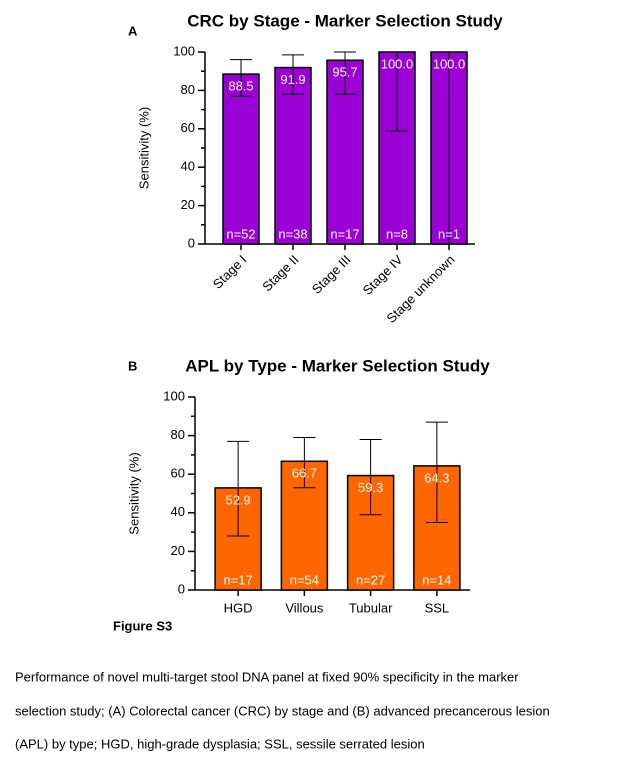 The height and width of the screenshot is (765, 626). I want to click on data-label: 64.3, so click(436, 477).